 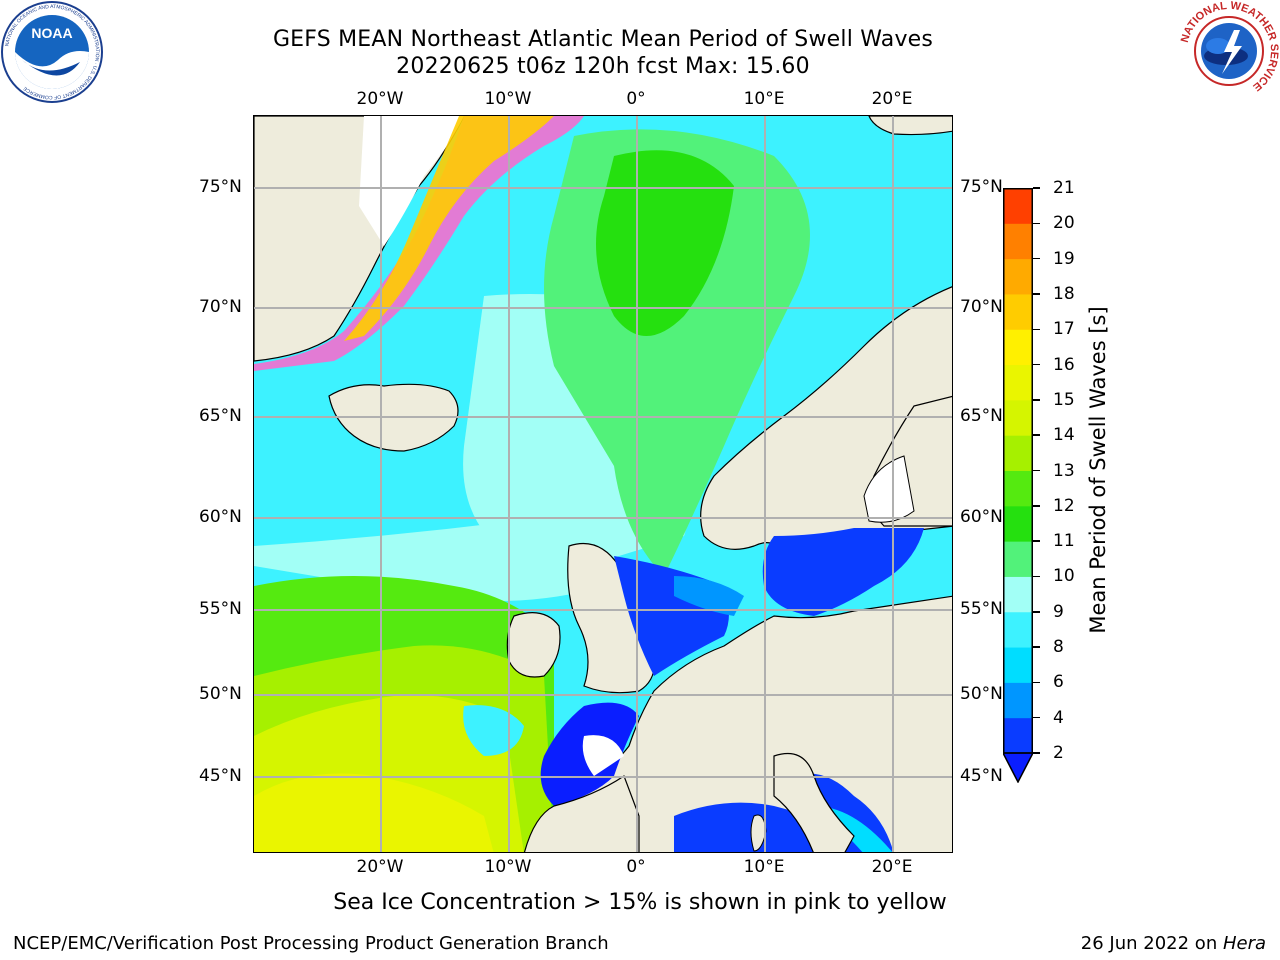 What do you see at coordinates (603, 66) in the screenshot?
I see `chart-subtitle: 20220625 t06z 120h fcst Max: 15.60` at bounding box center [603, 66].